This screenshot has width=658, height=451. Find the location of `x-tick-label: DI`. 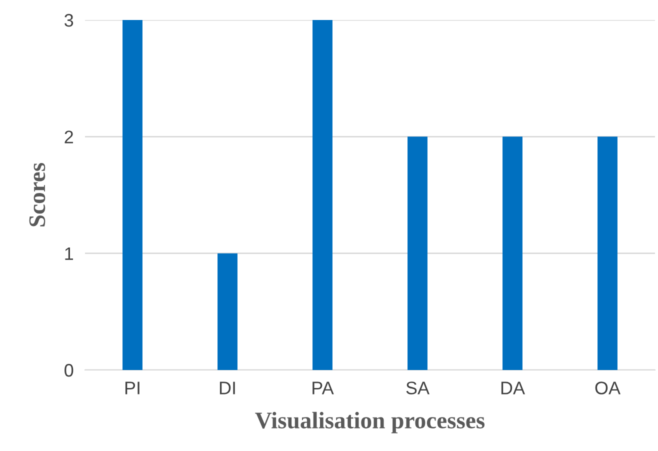

x-tick-label: DI is located at coordinates (227, 388).